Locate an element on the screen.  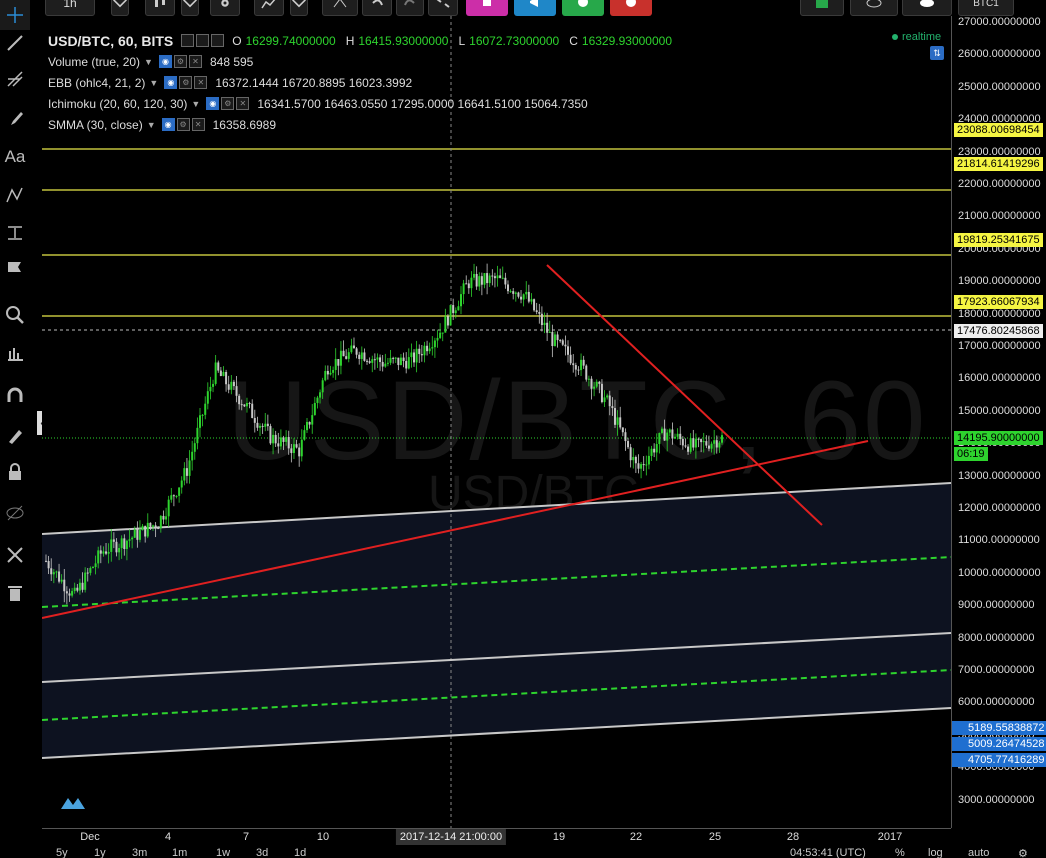
crosshair-icon is located at coordinates (15, 15).